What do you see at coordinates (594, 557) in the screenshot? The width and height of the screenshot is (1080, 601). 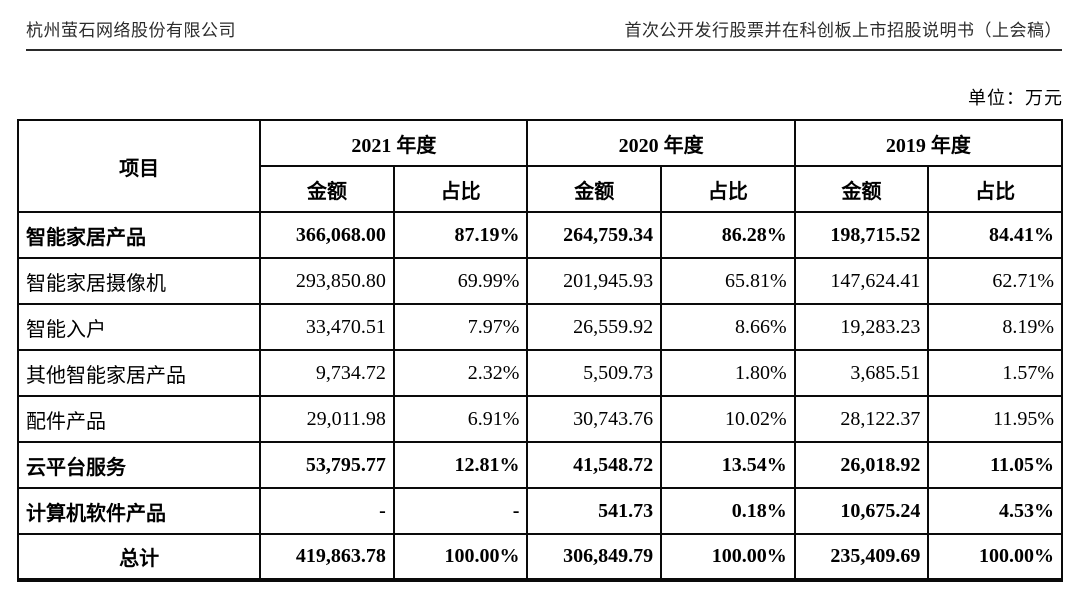 I see `amount-cell: 306,849.79` at bounding box center [594, 557].